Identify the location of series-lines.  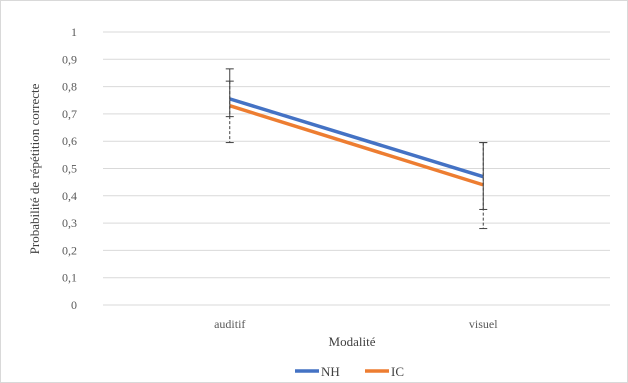
(356, 142).